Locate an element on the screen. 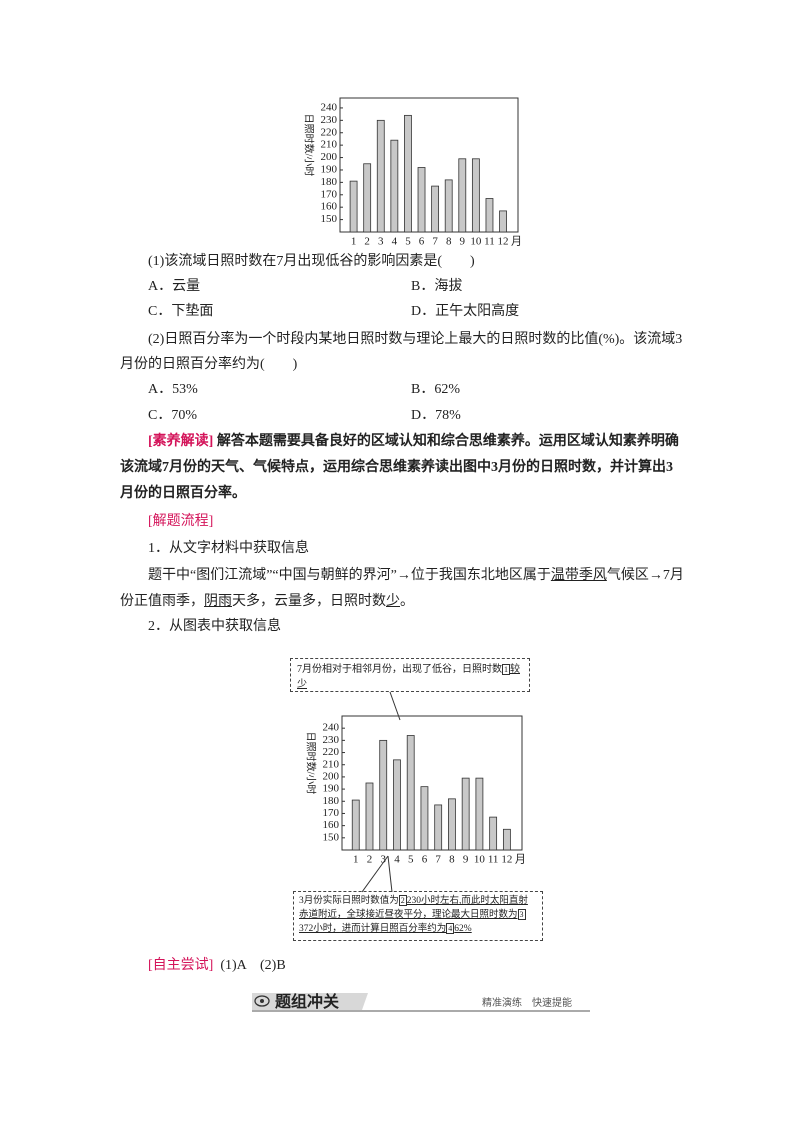  callout: 7月份相对于相邻月份，出现了低谷，日照时数 1 较少 is located at coordinates (410, 675).